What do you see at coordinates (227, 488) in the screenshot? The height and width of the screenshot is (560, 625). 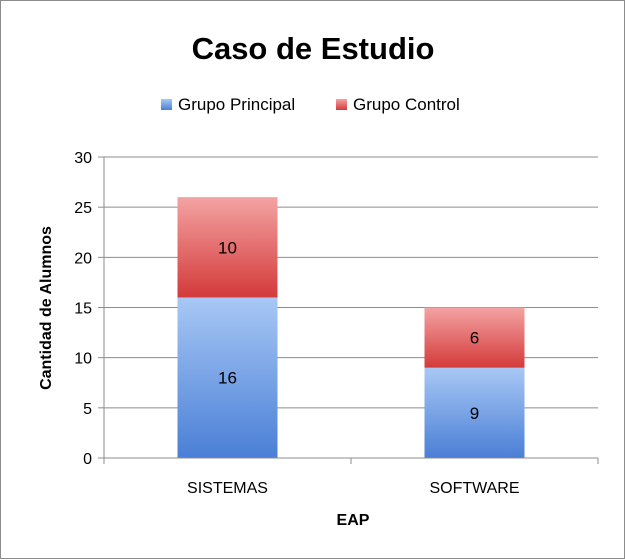 I see `x-tick-label: SISTEMAS` at bounding box center [227, 488].